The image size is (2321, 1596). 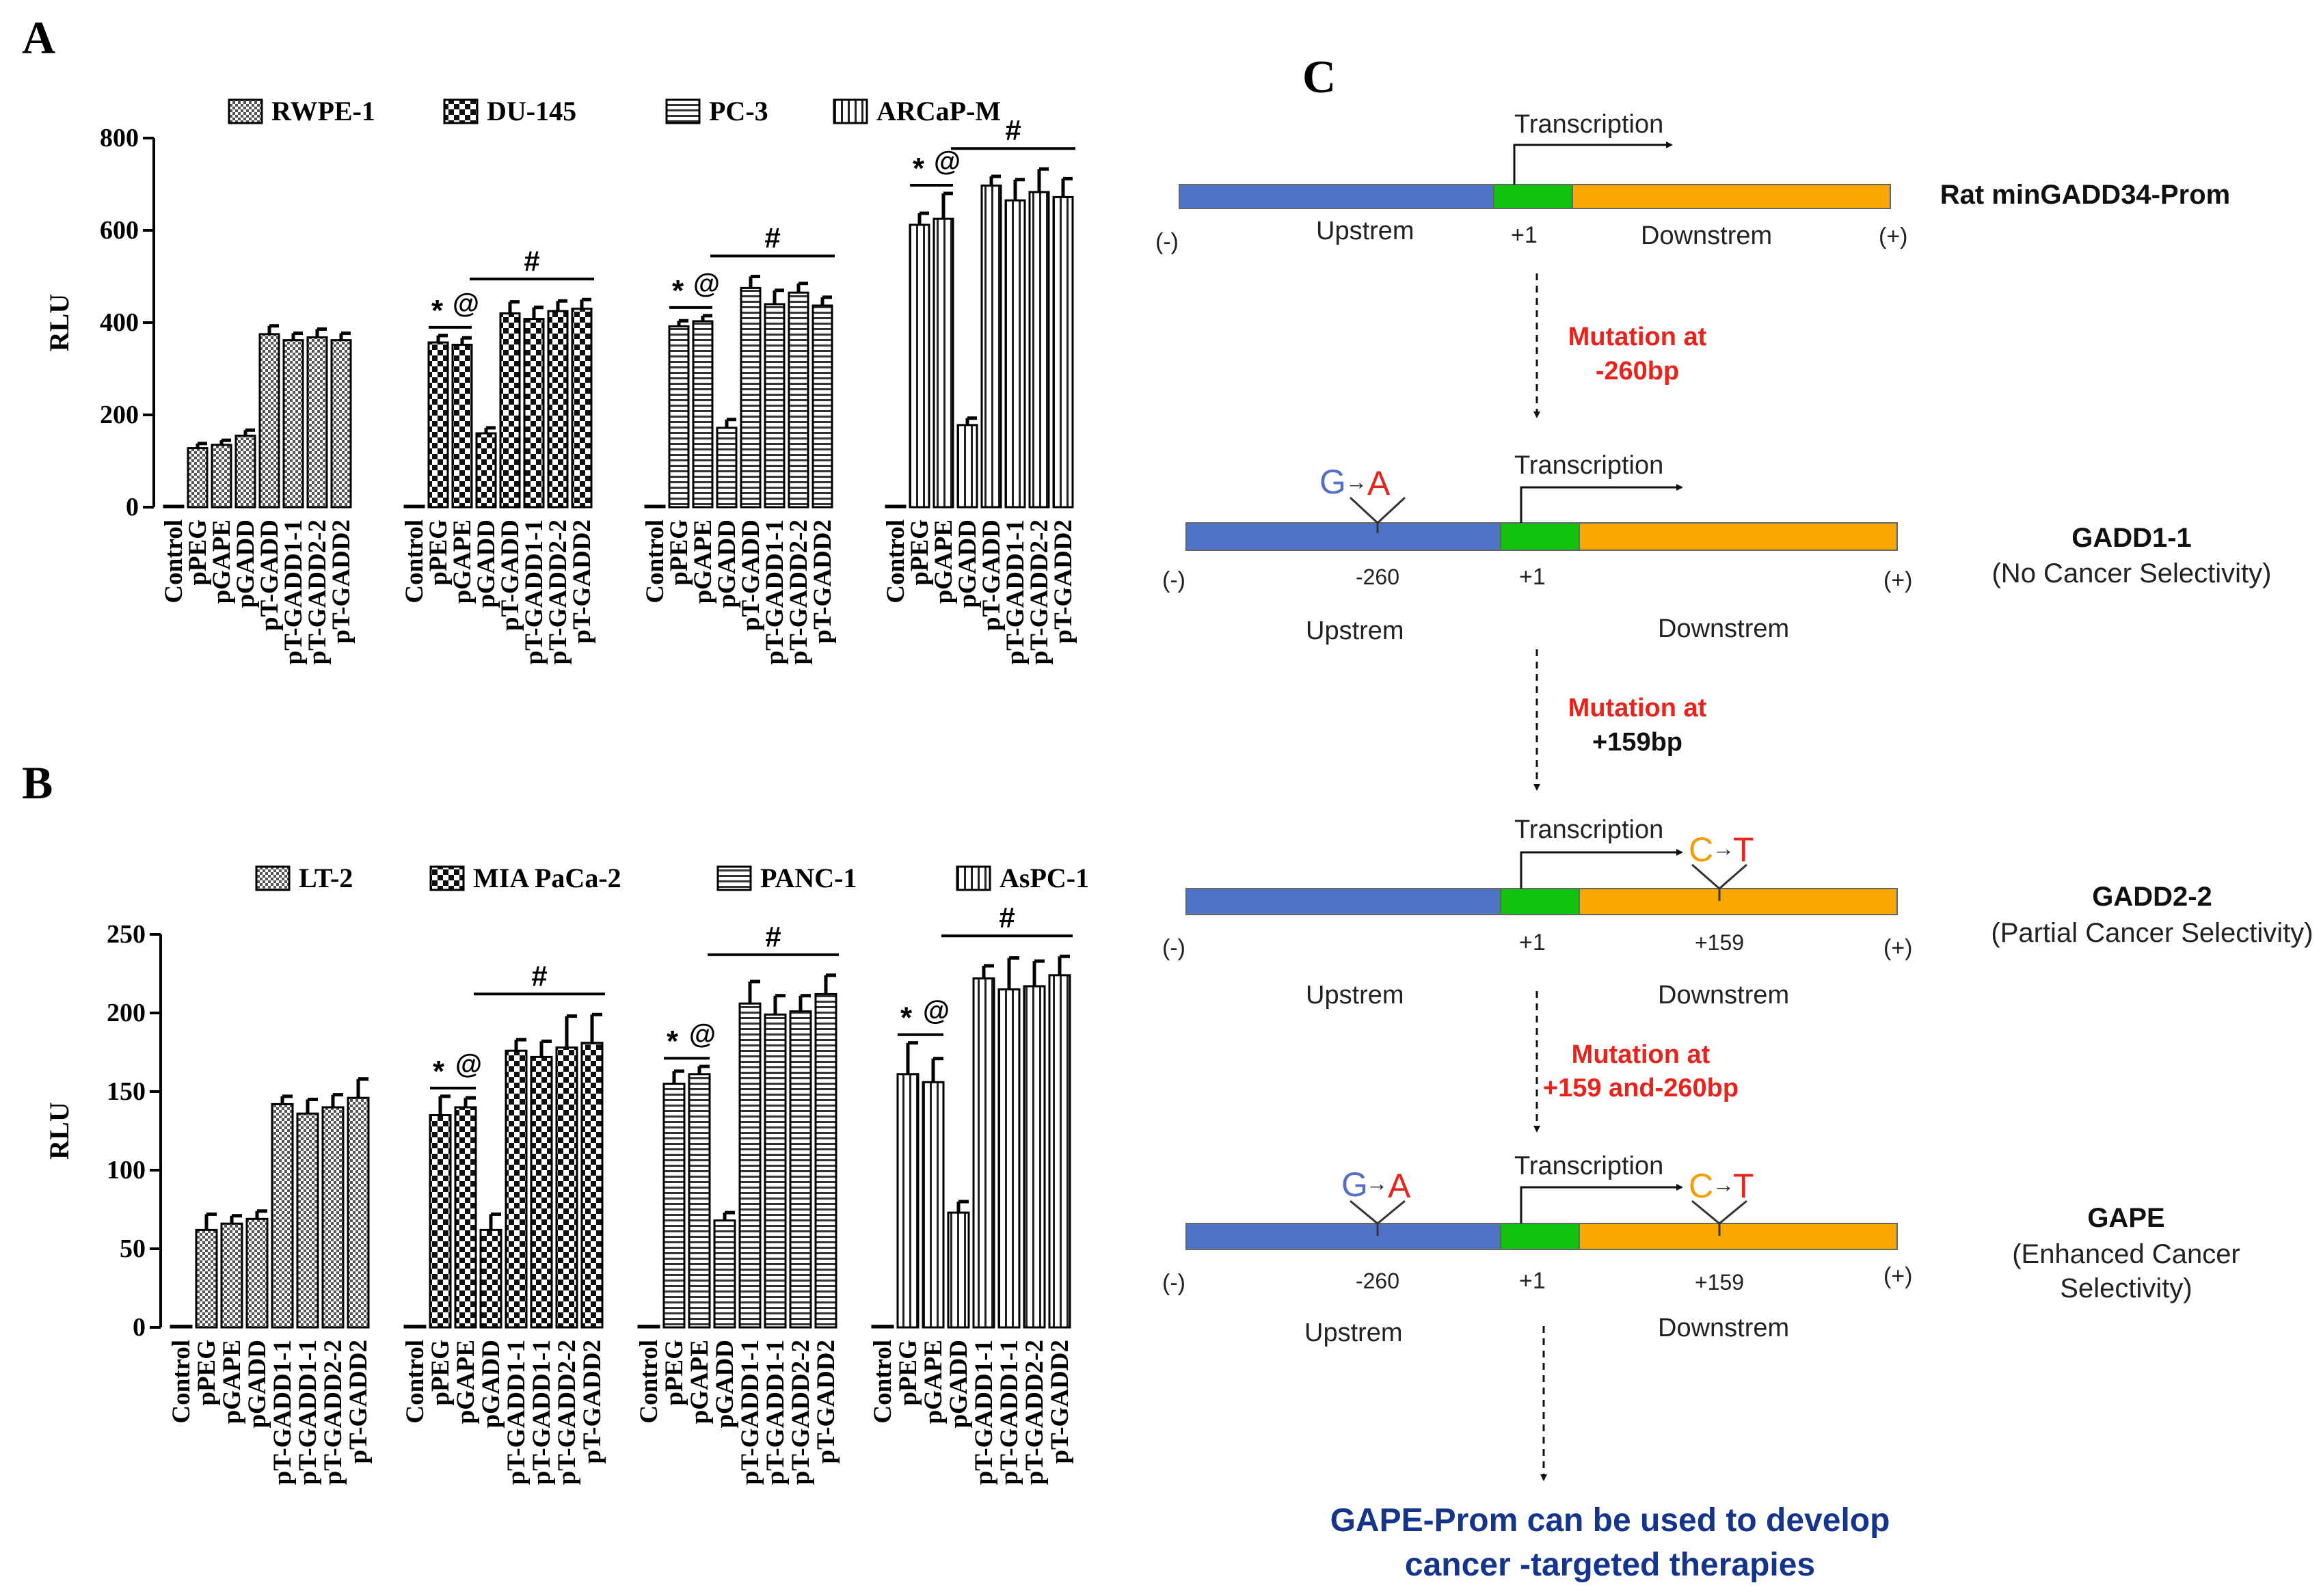 I want to click on y-tick-label: 200, so click(x=119, y=415).